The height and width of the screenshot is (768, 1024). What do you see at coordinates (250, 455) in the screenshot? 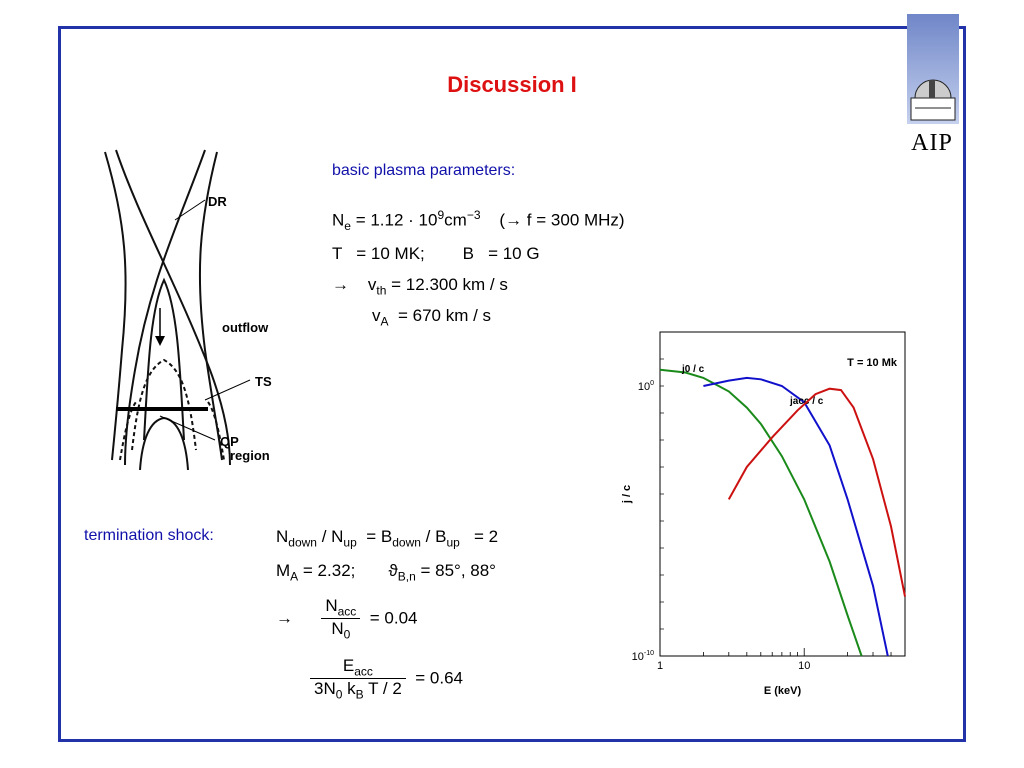
I see `label-region: region` at bounding box center [250, 455].